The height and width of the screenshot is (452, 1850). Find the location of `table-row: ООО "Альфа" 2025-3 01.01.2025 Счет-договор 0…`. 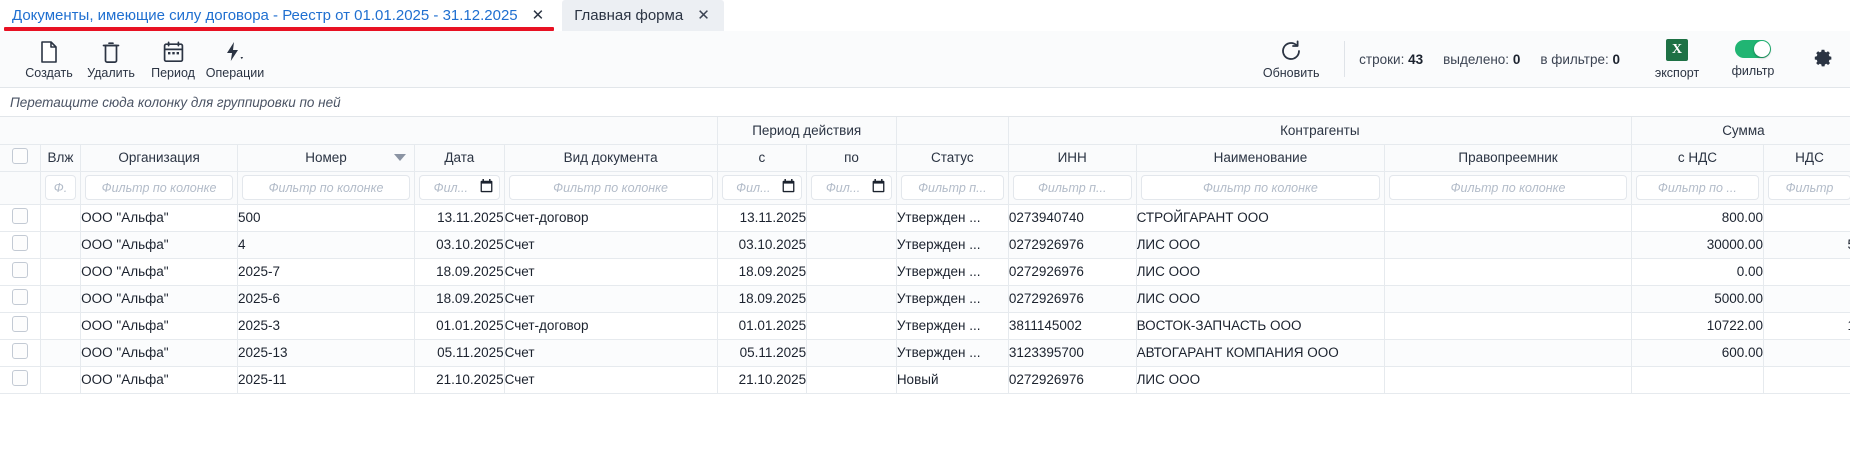

table-row: ООО "Альфа" 2025-3 01.01.2025 Счет-договор 0… is located at coordinates (925, 326).